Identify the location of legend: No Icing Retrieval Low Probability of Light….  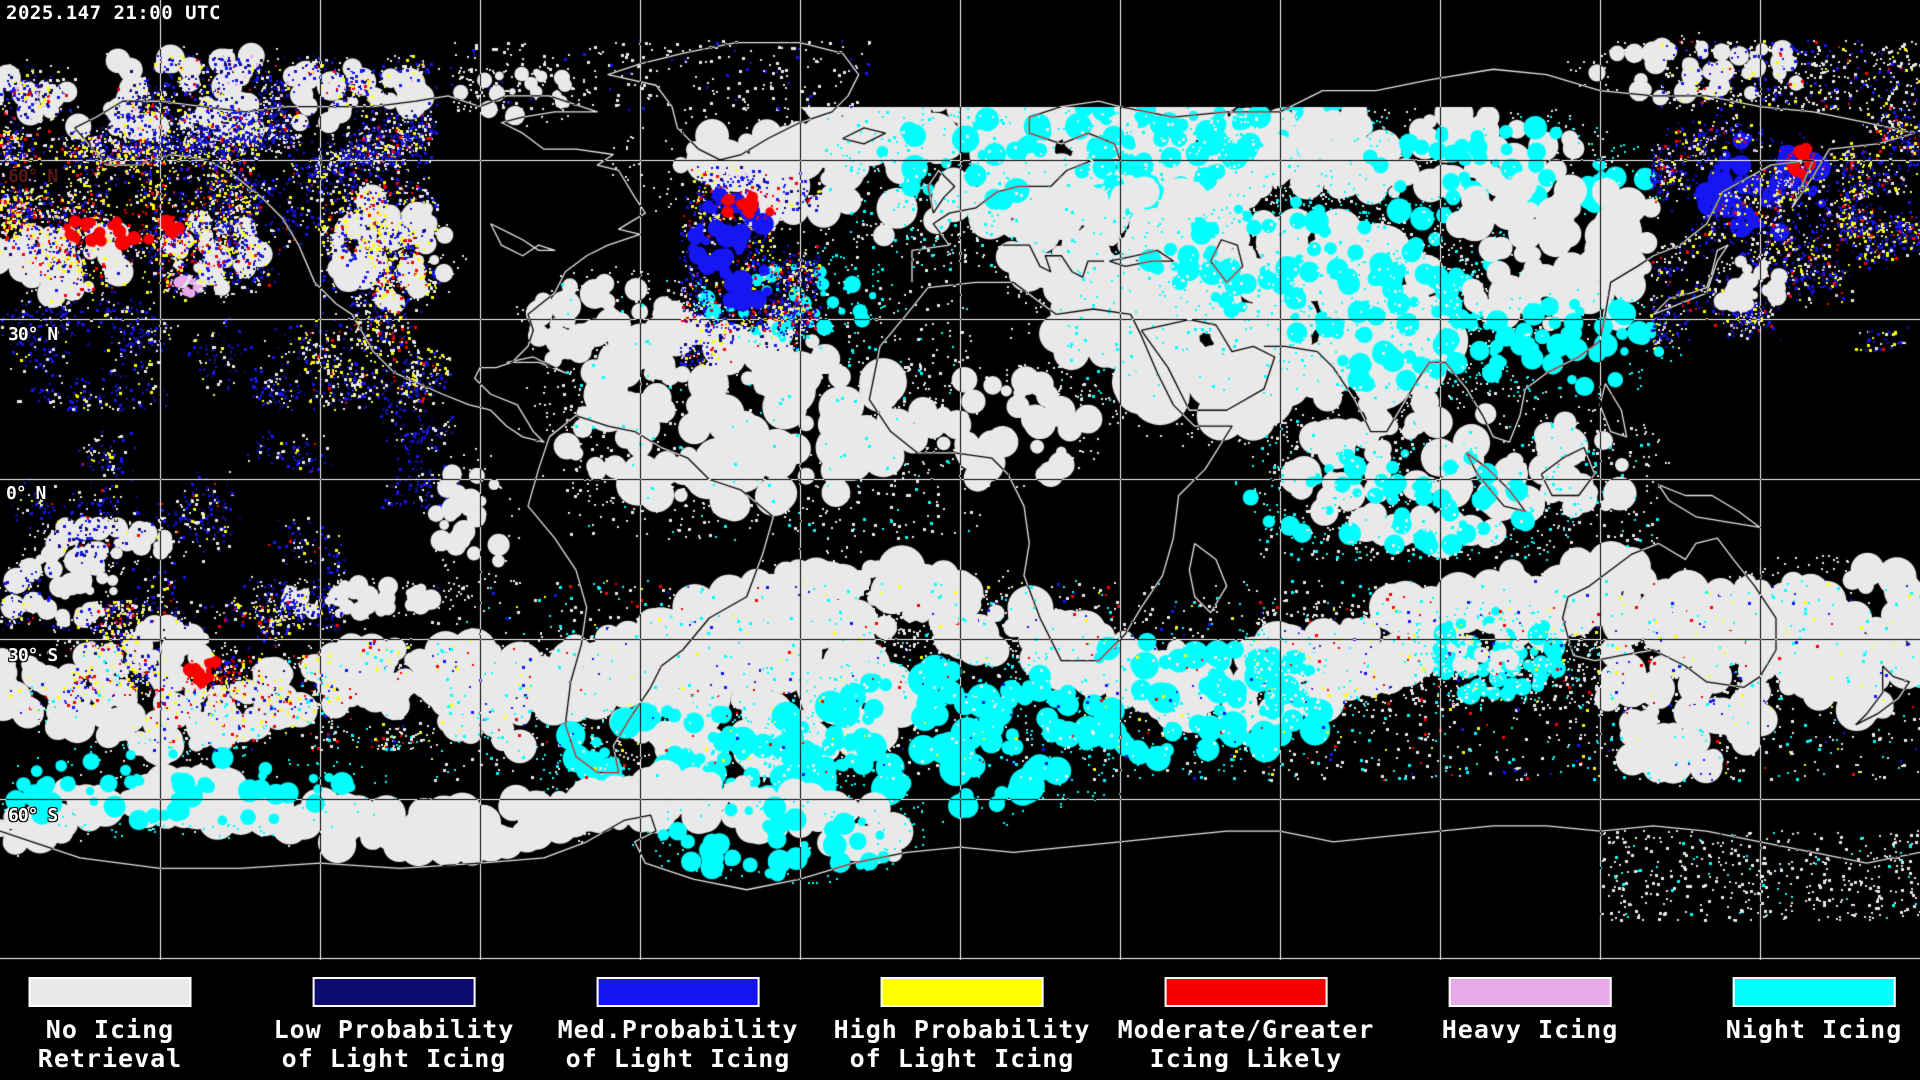
(960, 1021).